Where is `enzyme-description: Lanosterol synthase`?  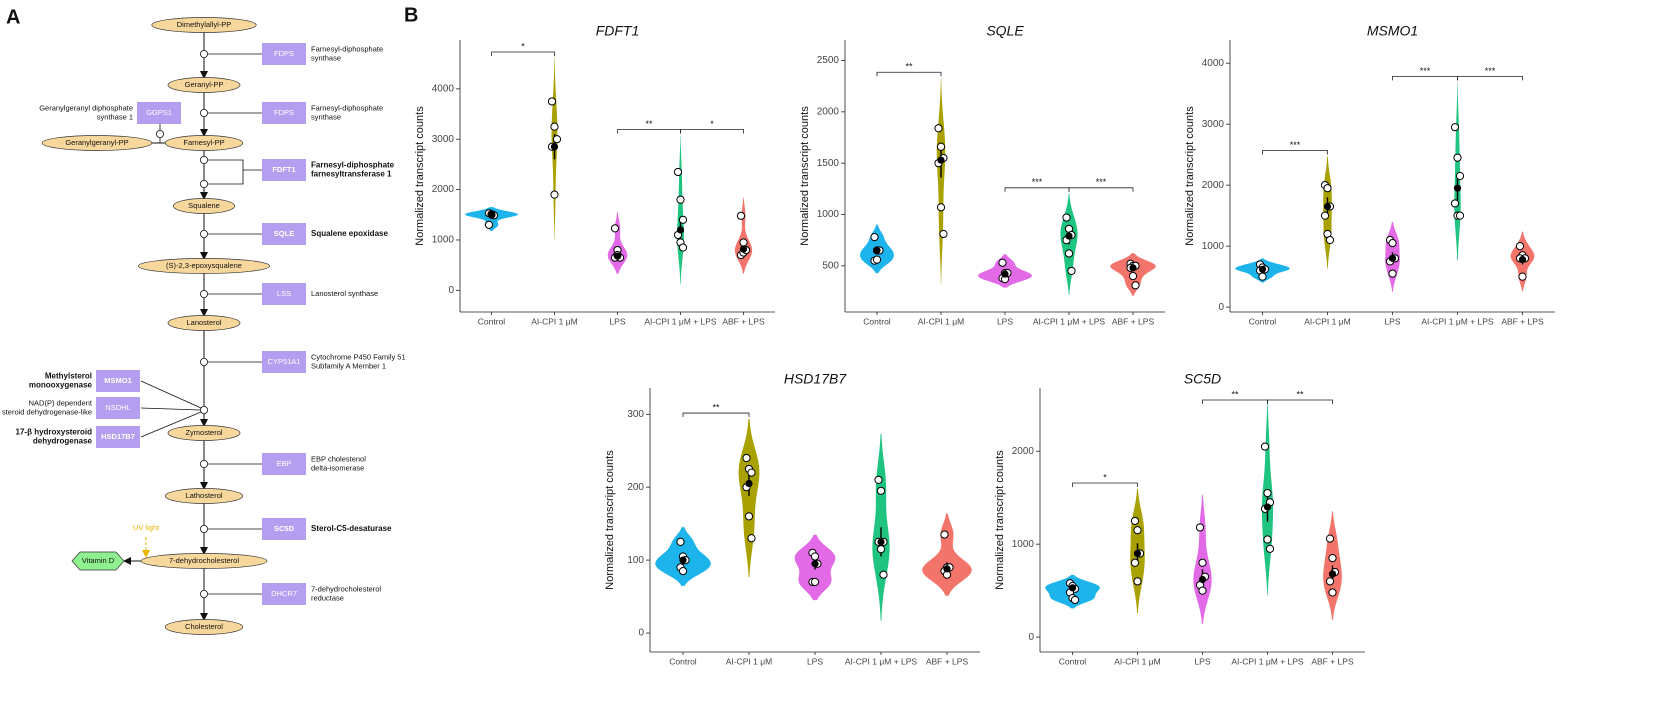
enzyme-description: Lanosterol synthase is located at coordinates (344, 293).